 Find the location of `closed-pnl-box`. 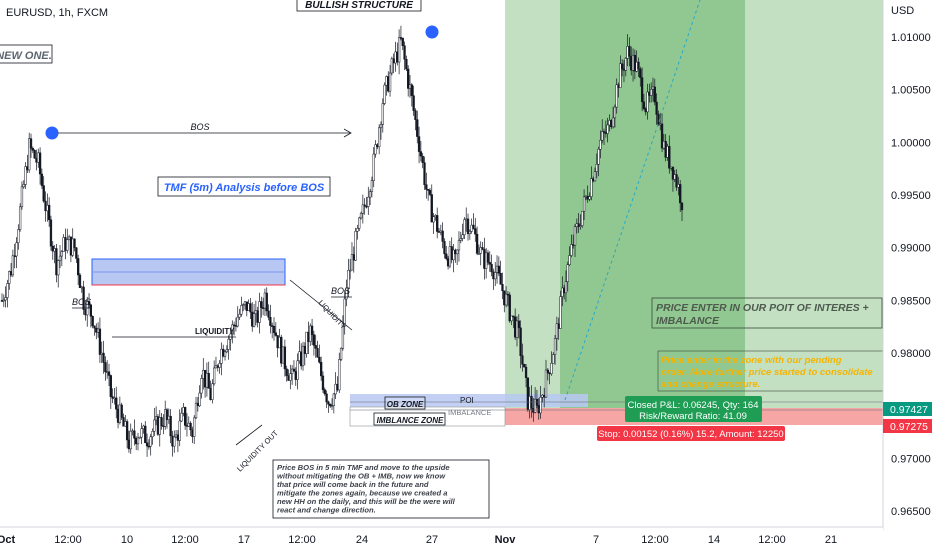

closed-pnl-box is located at coordinates (693, 409).